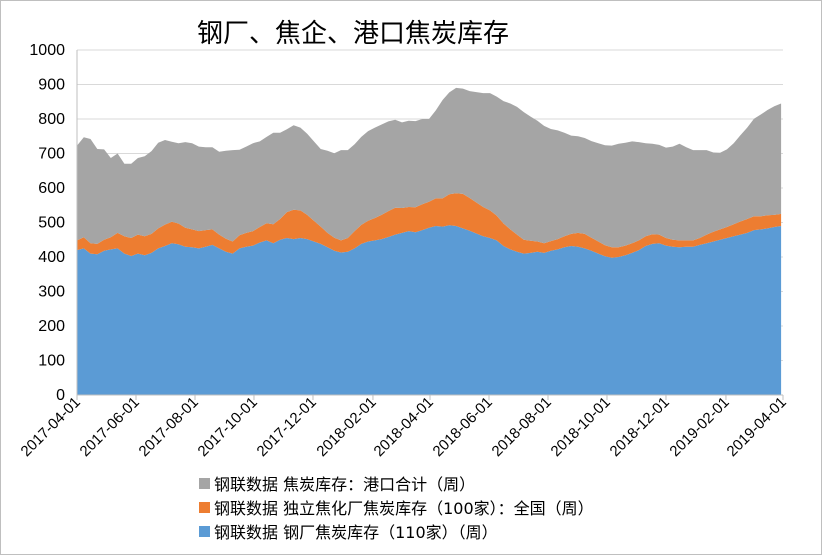 Image resolution: width=822 pixels, height=555 pixels. I want to click on x-tick-label: 2017-06-01, so click(110, 427).